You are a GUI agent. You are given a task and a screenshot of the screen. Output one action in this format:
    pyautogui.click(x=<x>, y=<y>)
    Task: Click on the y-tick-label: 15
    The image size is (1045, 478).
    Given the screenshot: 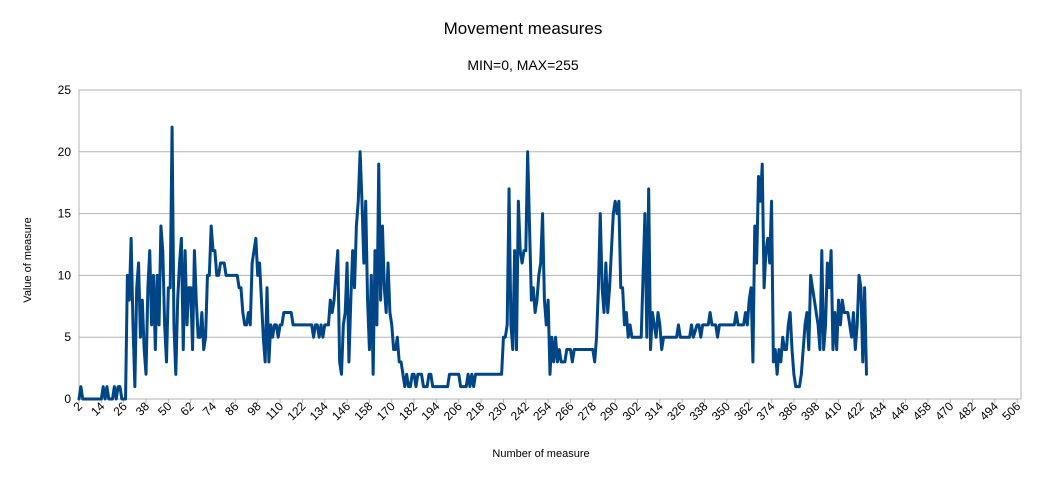 What is the action you would take?
    pyautogui.click(x=65, y=214)
    